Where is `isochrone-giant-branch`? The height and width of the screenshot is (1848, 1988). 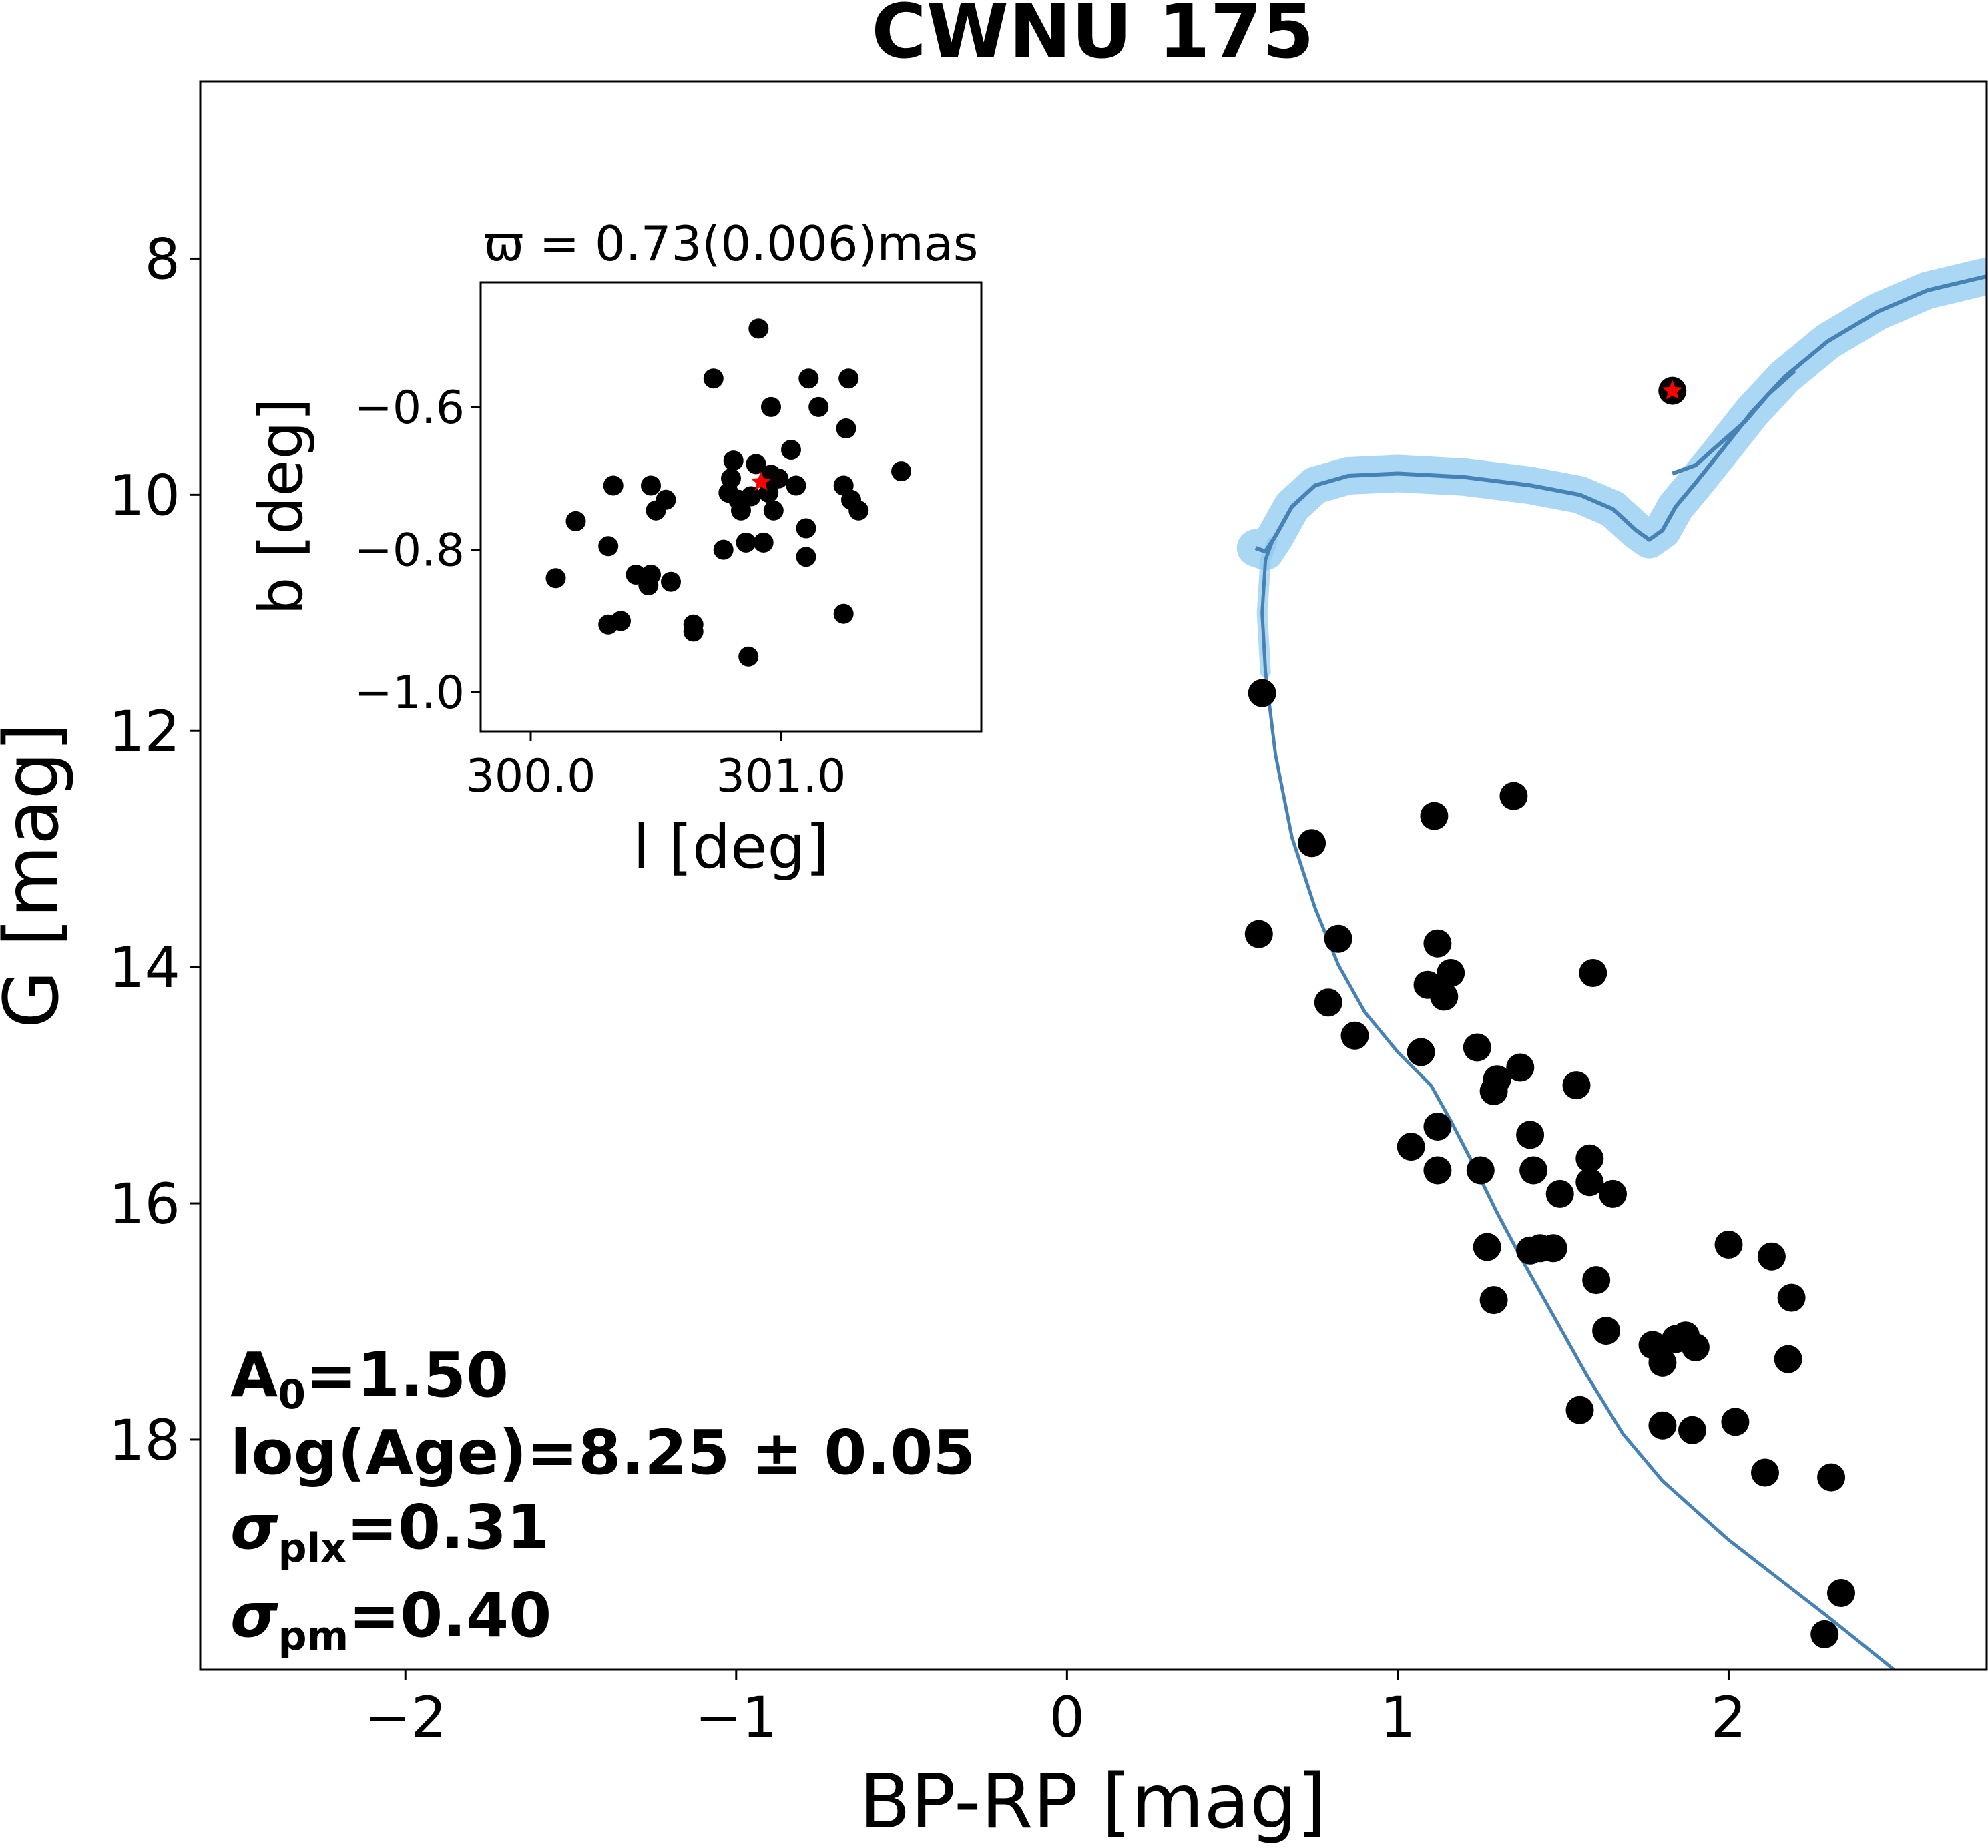
isochrone-giant-branch is located at coordinates (1621, 414).